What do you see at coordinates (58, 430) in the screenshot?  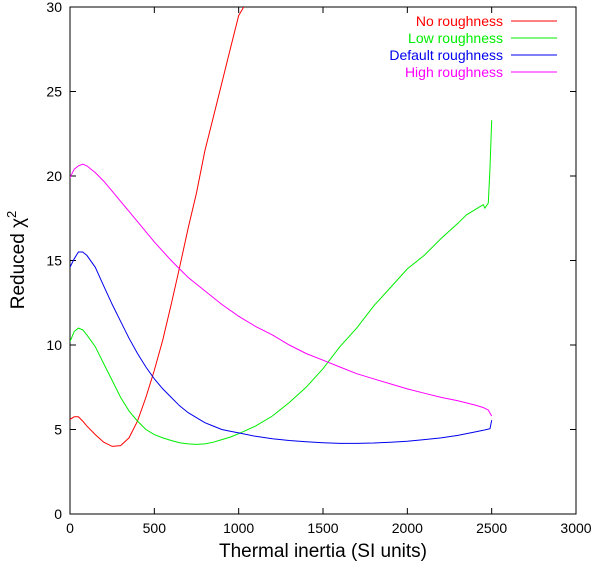 I see `y-tick-label: 5` at bounding box center [58, 430].